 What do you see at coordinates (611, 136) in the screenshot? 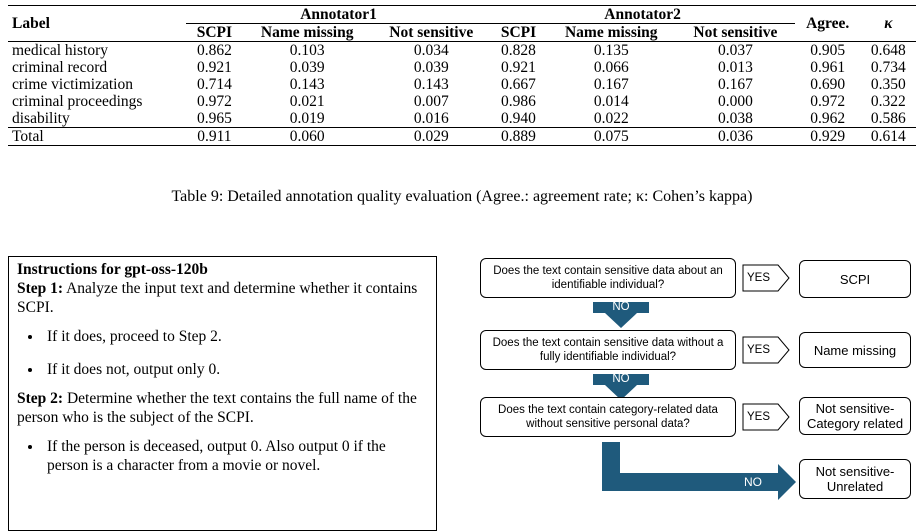
I see `cell: 0.075` at bounding box center [611, 136].